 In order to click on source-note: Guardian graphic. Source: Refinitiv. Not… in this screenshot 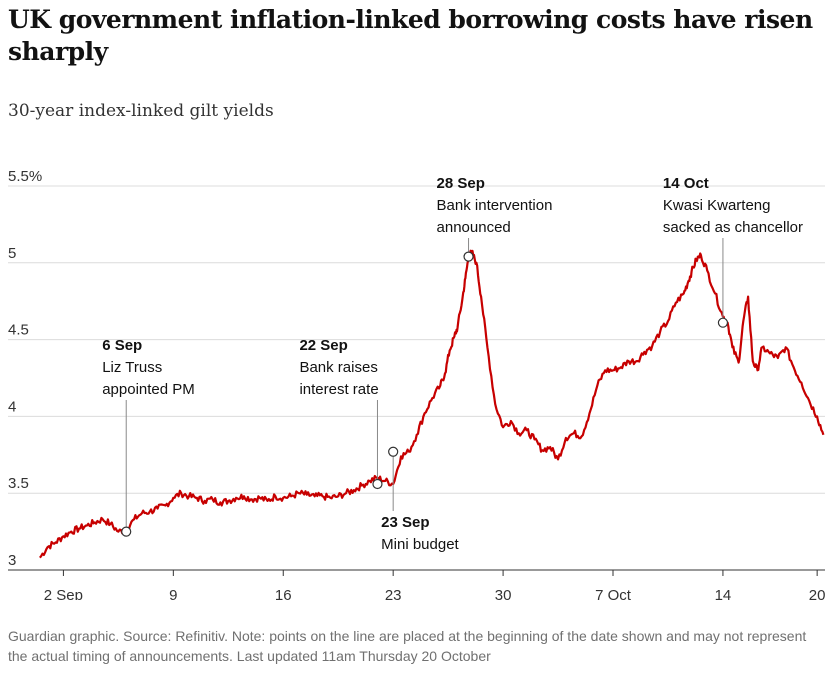, I will do `click(407, 646)`.